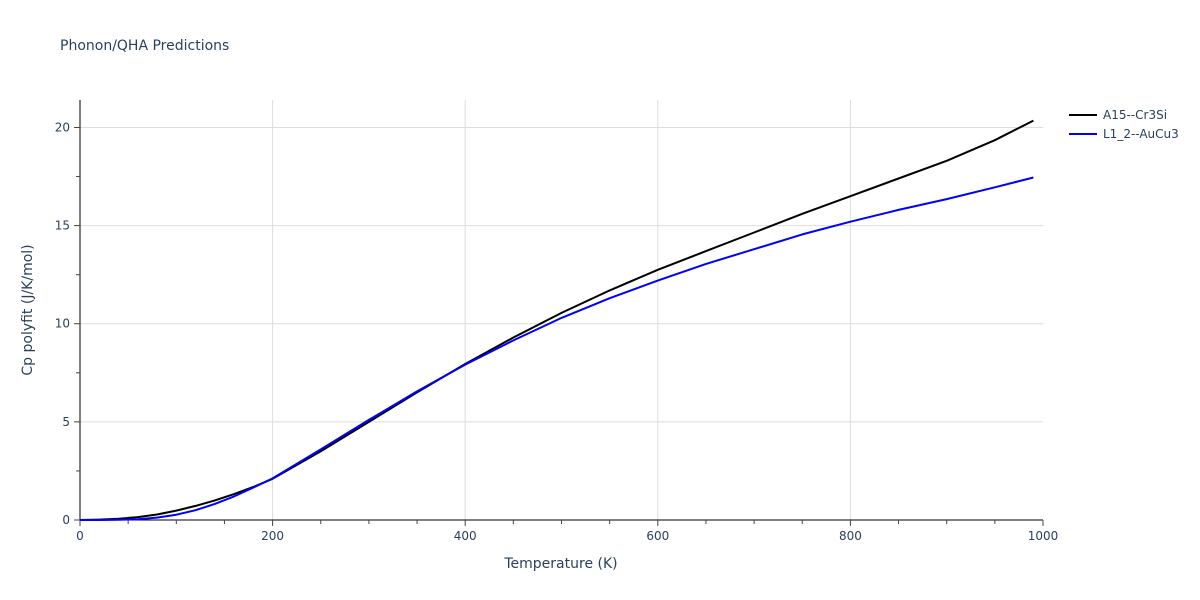 Image resolution: width=1200 pixels, height=600 pixels. Describe the element at coordinates (1141, 134) in the screenshot. I see `legend-label: L1_2--AuCu3` at that location.